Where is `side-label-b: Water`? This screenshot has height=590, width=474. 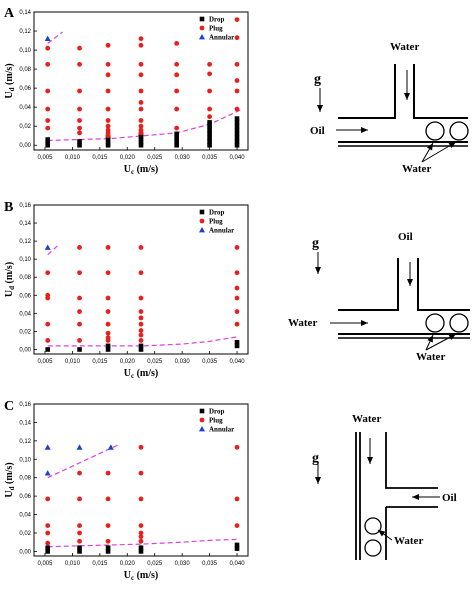 side-label-b: Water is located at coordinates (302, 323).